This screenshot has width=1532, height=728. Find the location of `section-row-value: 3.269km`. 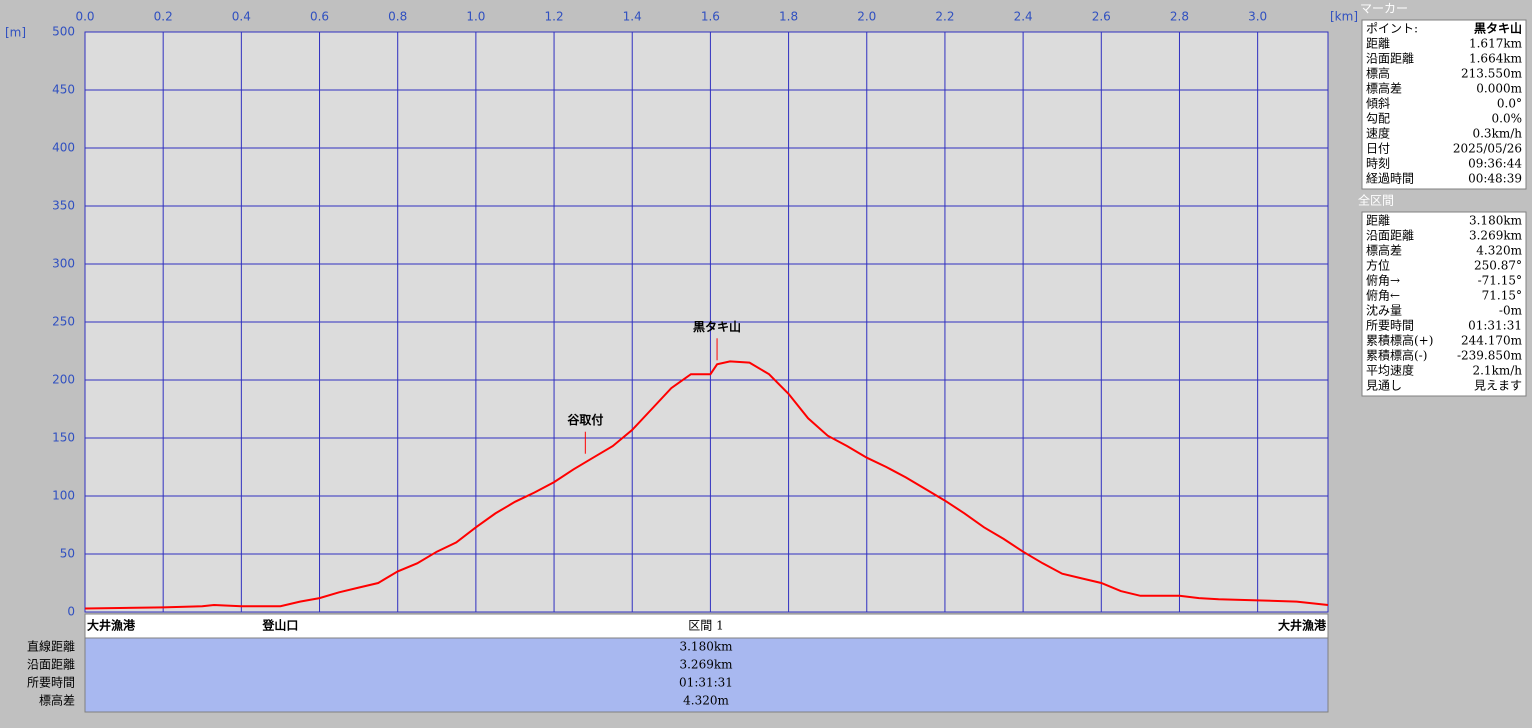

section-row-value: 3.269km is located at coordinates (706, 665).